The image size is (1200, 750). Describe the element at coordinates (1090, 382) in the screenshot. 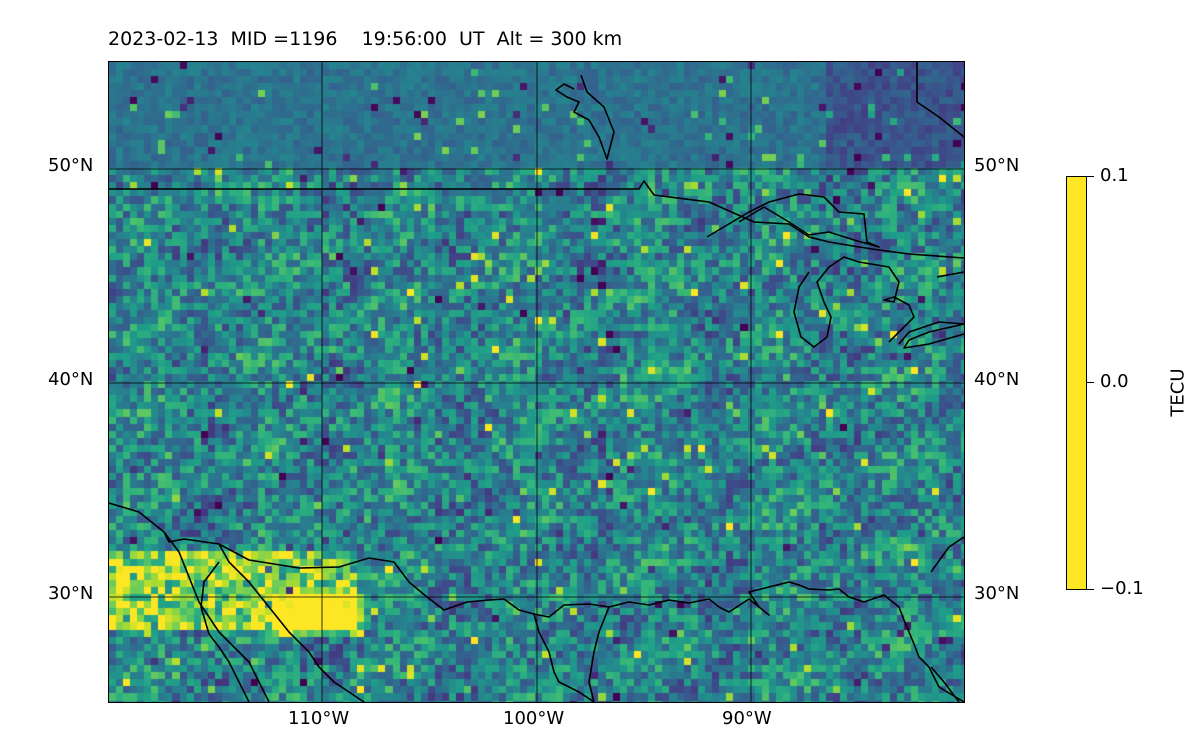

I see `colorbar-tick-mid` at that location.